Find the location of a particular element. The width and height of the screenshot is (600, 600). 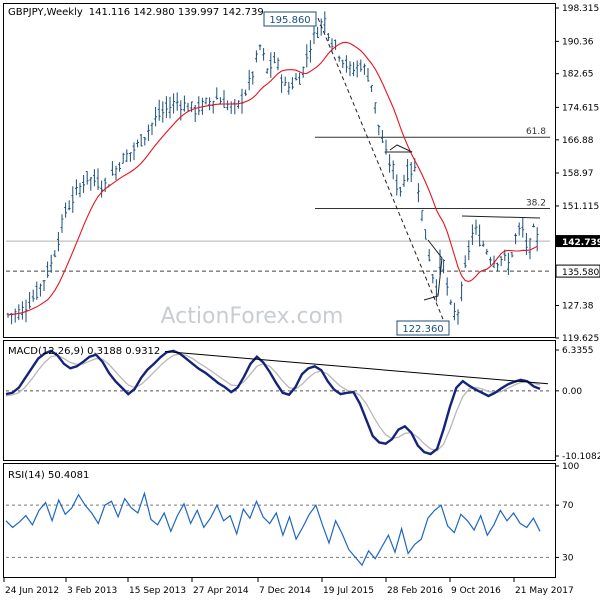

price-tick-label: 182.65 is located at coordinates (578, 75).